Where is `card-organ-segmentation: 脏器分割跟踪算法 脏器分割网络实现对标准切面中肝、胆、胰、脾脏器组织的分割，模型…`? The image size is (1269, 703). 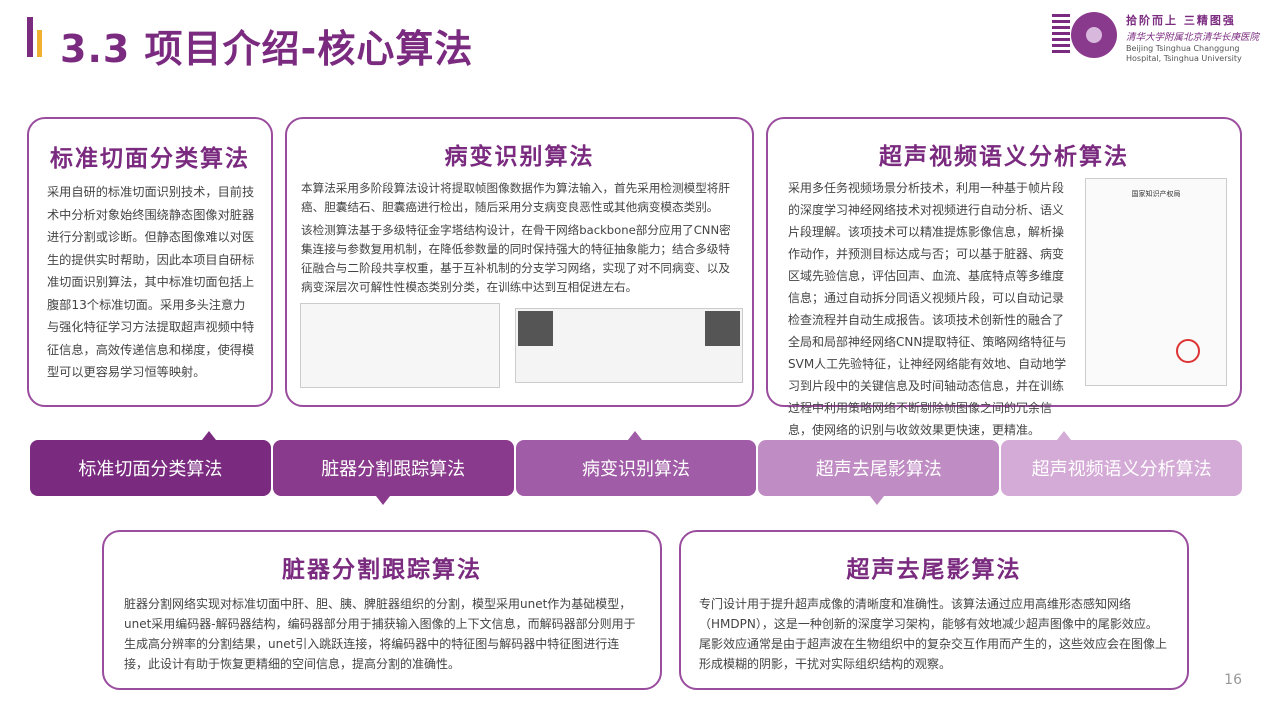
card-organ-segmentation: 脏器分割跟踪算法 脏器分割网络实现对标准切面中肝、胆、胰、脾脏器组织的分割，模型… is located at coordinates (382, 610).